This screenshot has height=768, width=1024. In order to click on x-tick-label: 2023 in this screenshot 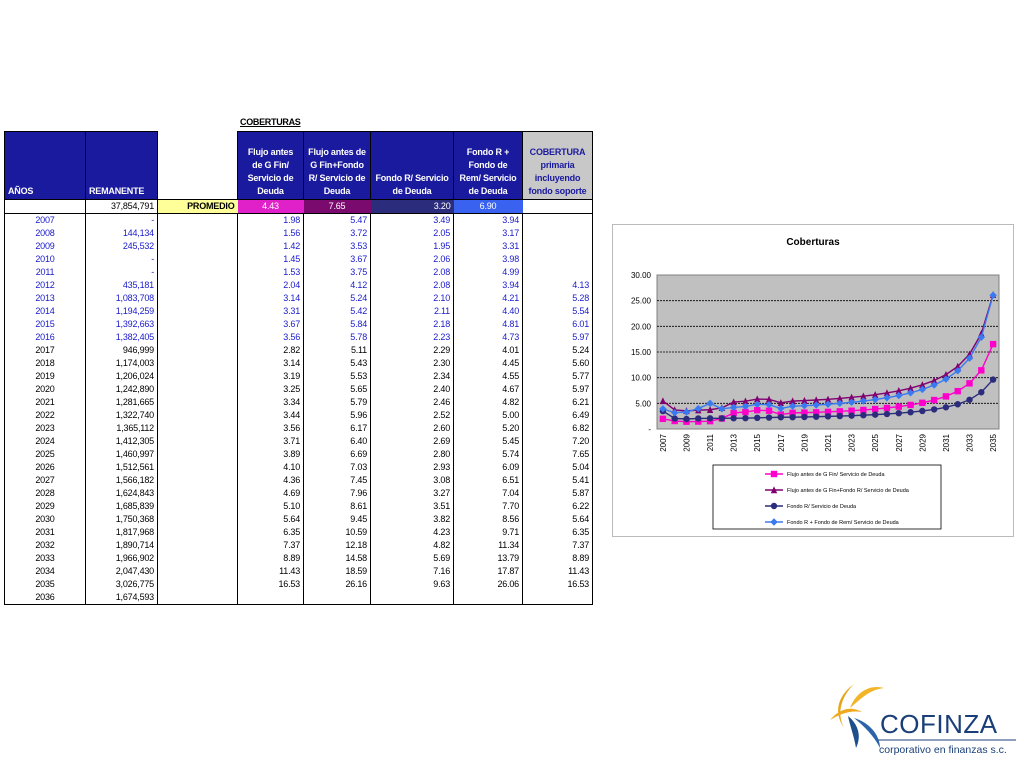, I will do `click(852, 442)`.